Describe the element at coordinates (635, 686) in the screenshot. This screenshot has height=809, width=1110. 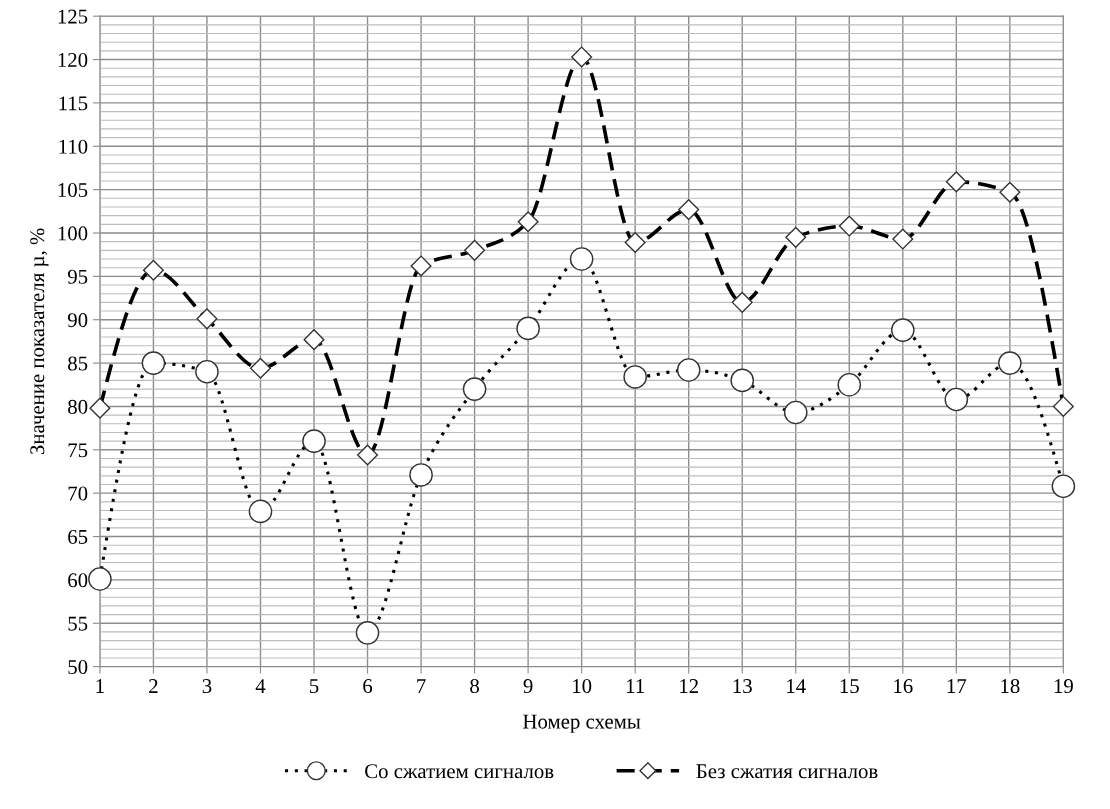
I see `x-tick-label: 11` at that location.